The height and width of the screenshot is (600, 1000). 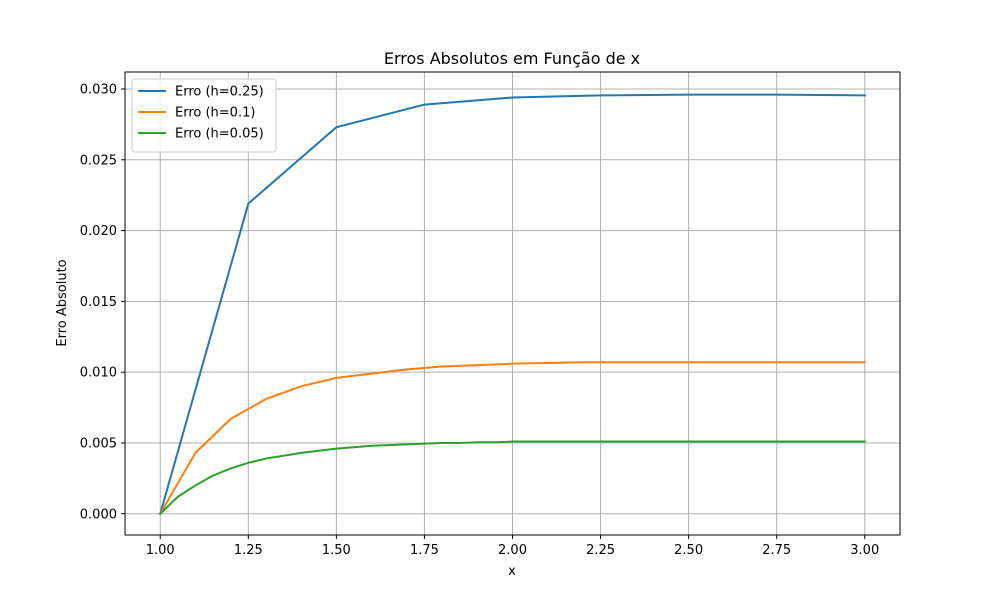 What do you see at coordinates (864, 550) in the screenshot?
I see `x-tick-label: 3.00` at bounding box center [864, 550].